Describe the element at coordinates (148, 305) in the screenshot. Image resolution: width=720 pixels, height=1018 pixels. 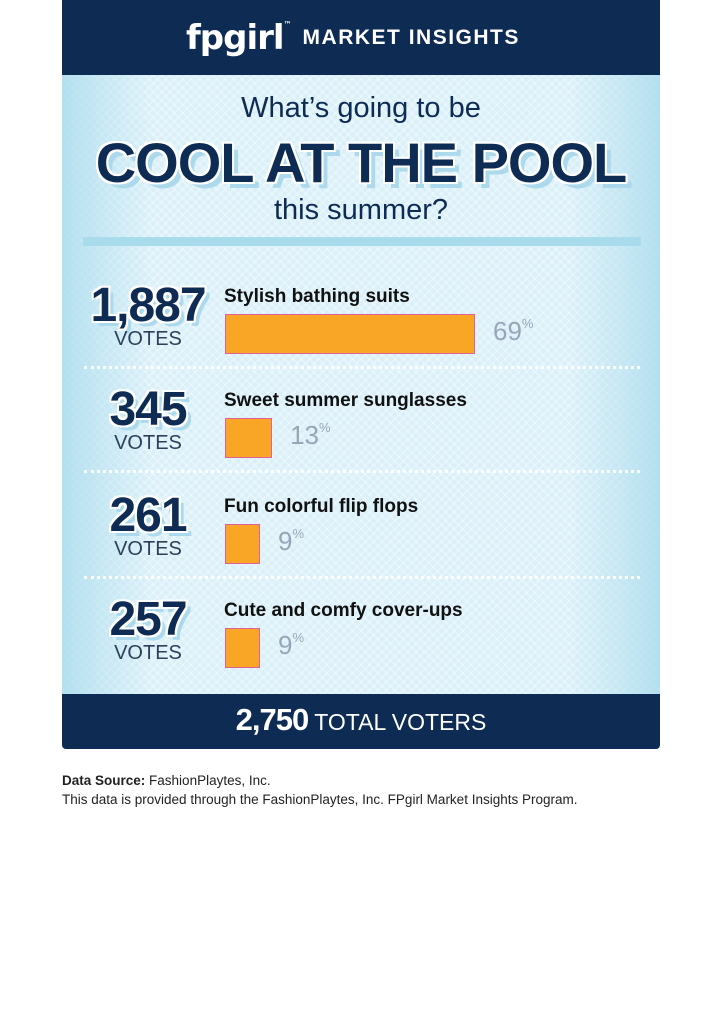
I see `votes-count: 1,887` at that location.